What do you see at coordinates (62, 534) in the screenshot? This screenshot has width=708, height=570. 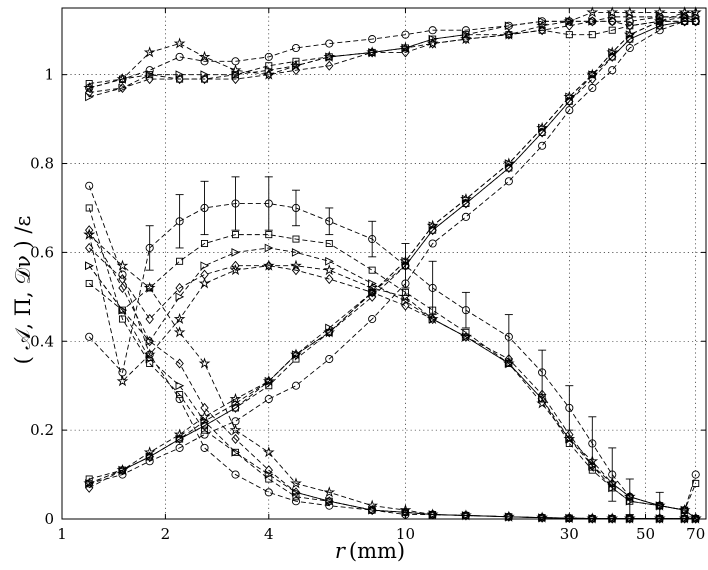 I see `x-tick-label: 1` at bounding box center [62, 534].